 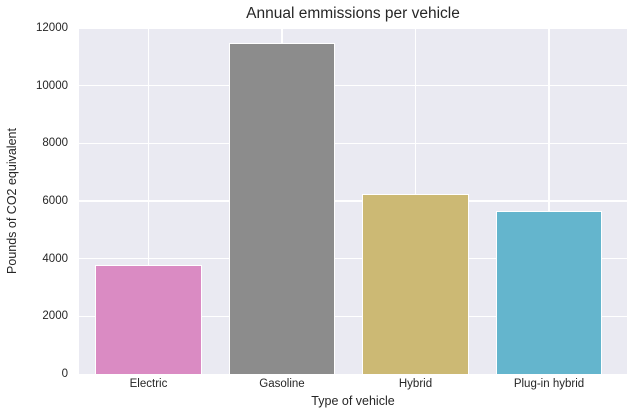 What do you see at coordinates (55, 143) in the screenshot?
I see `y-tick-label-8000: 8000` at bounding box center [55, 143].